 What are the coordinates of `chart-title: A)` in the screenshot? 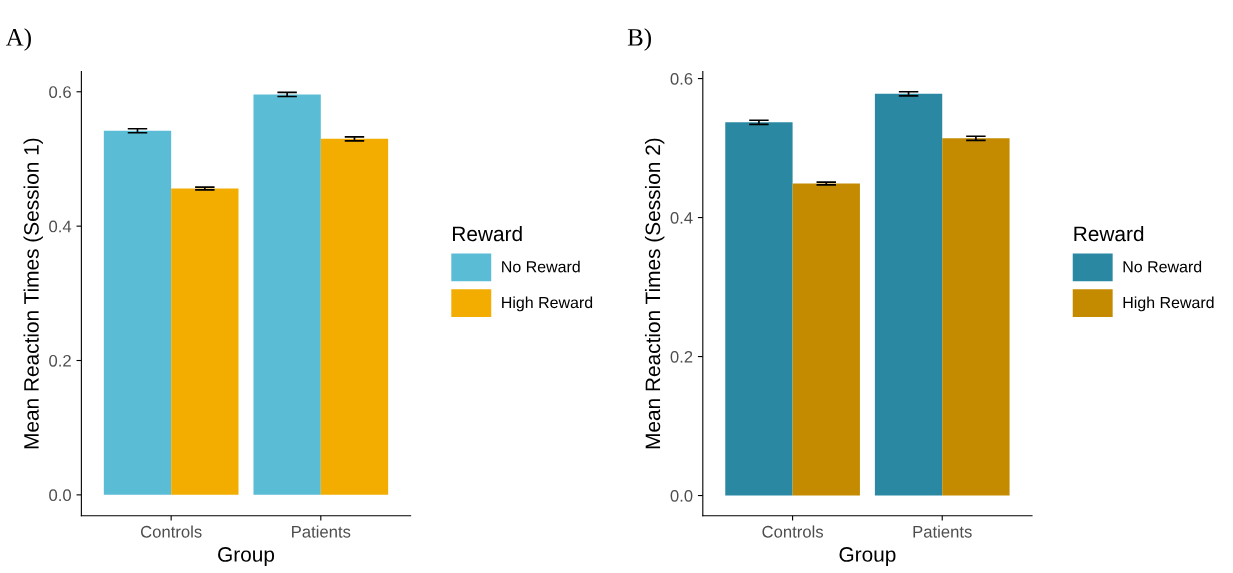 It's located at (18, 39).